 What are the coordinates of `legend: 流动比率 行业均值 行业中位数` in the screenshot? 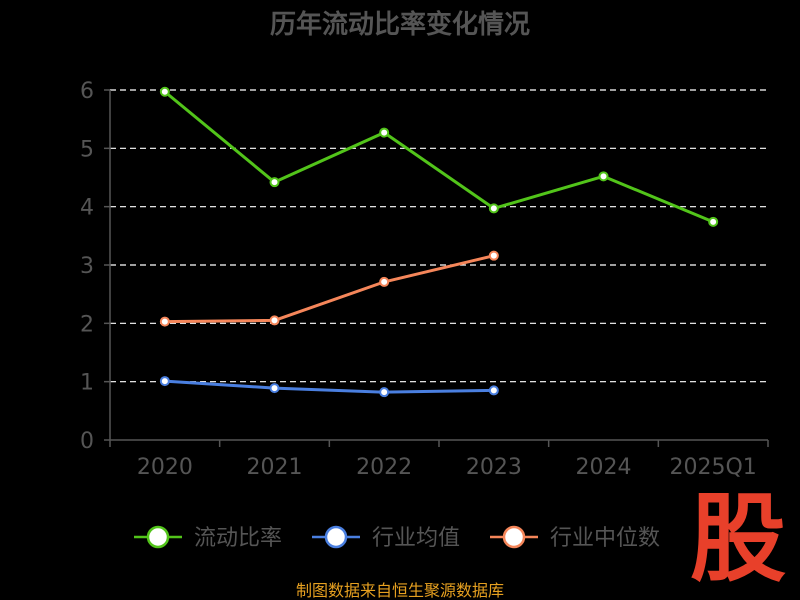 It's located at (397, 538).